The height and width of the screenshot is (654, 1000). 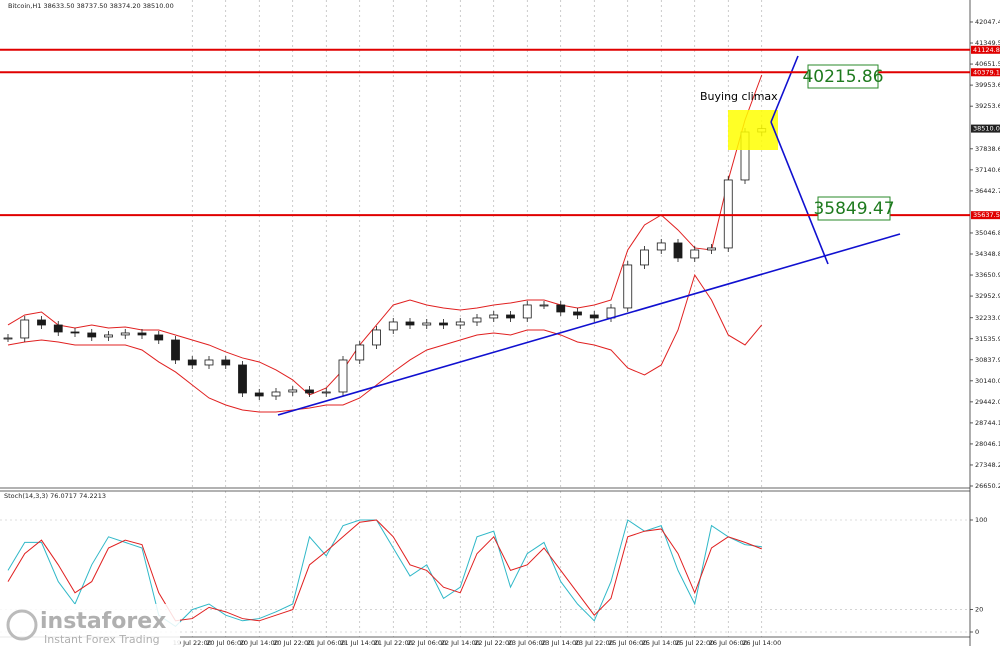 I want to click on y-tick-label: 42047.45, so click(x=987, y=22).